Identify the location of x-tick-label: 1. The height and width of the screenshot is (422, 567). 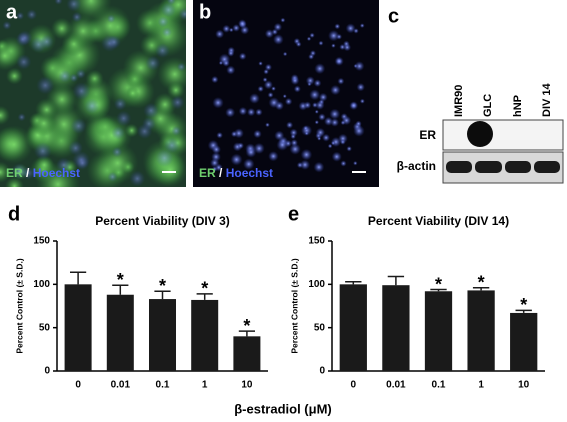
(205, 385).